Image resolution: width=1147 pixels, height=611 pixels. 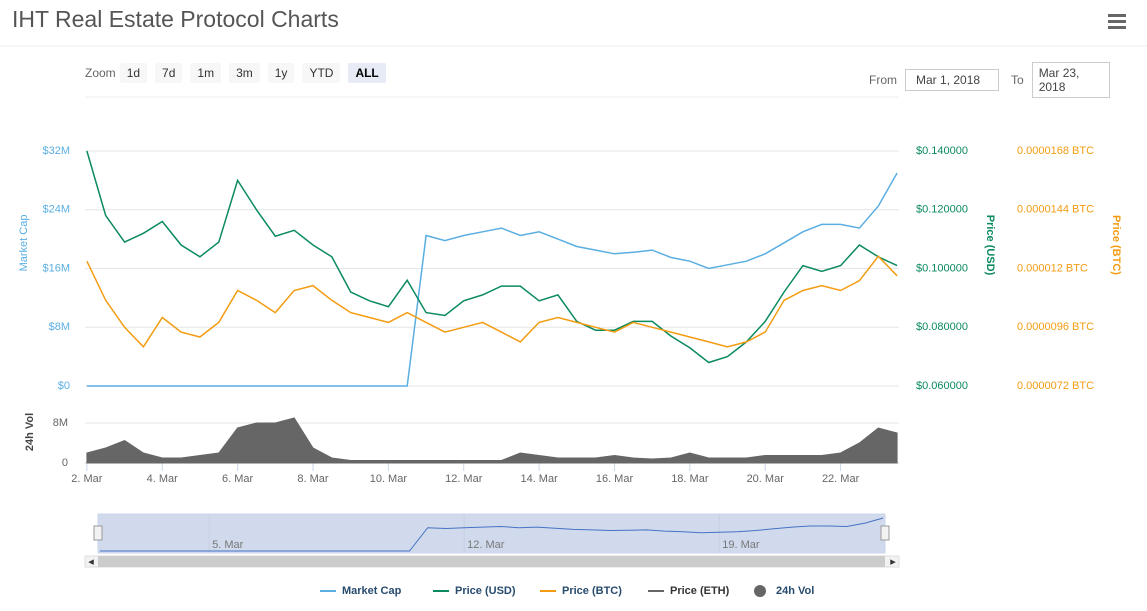 What do you see at coordinates (1070, 80) in the screenshot?
I see `to-input: Mar 23, 2018` at bounding box center [1070, 80].